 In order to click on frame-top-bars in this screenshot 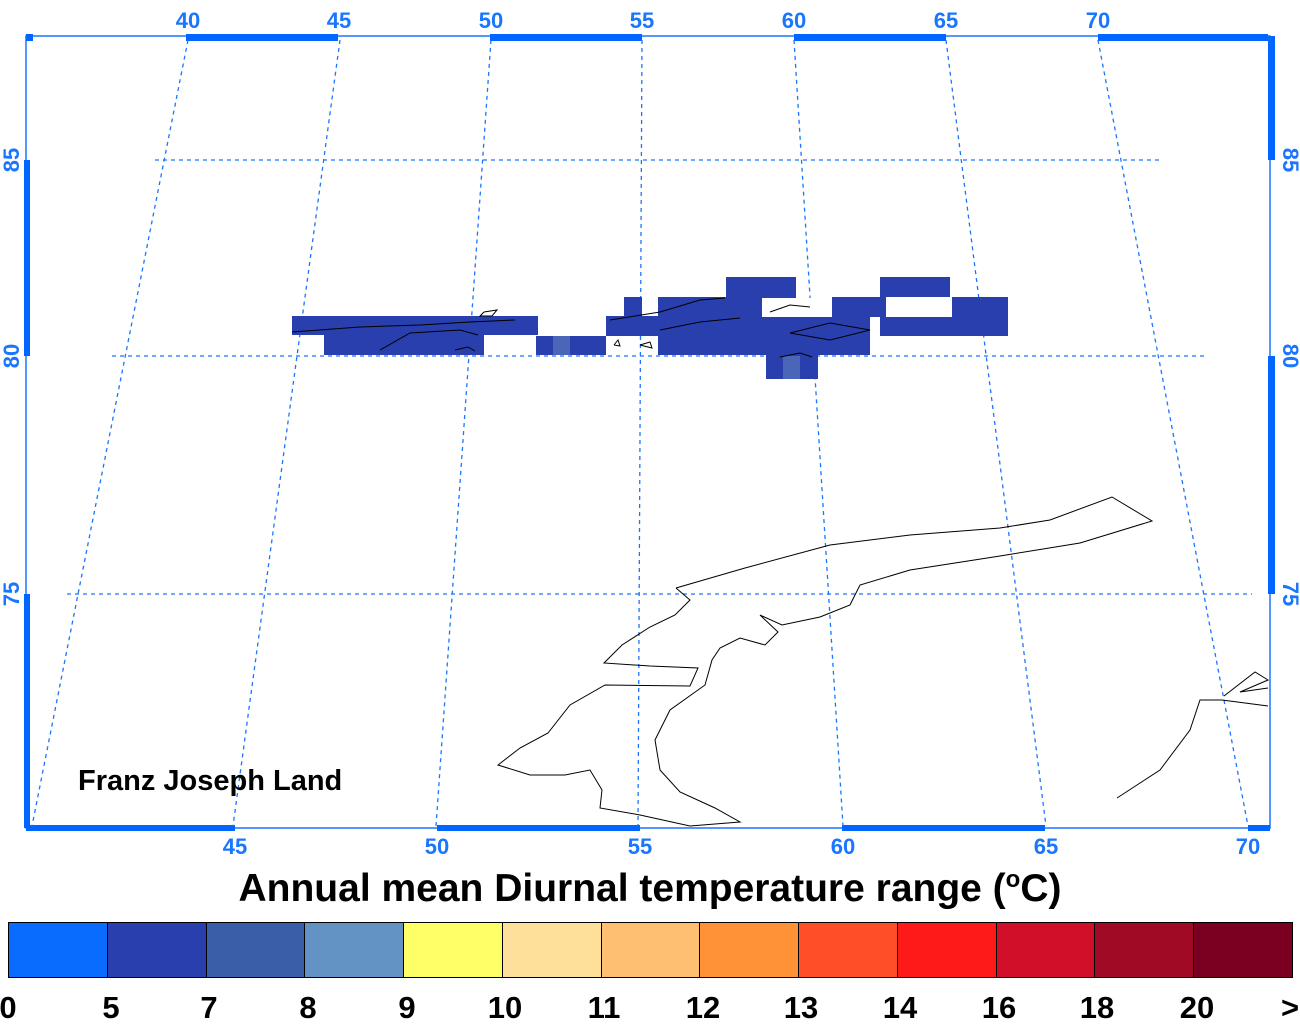, I will do `click(647, 37)`.